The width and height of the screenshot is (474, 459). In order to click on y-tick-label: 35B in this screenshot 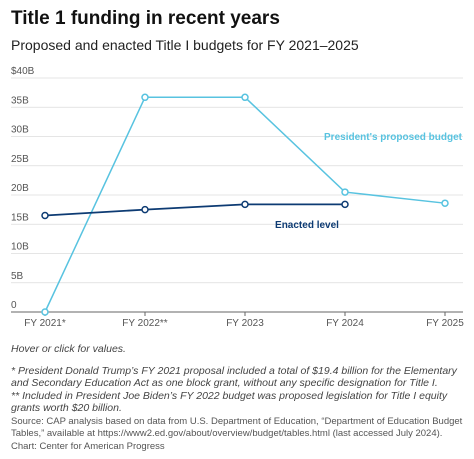, I will do `click(20, 100)`.